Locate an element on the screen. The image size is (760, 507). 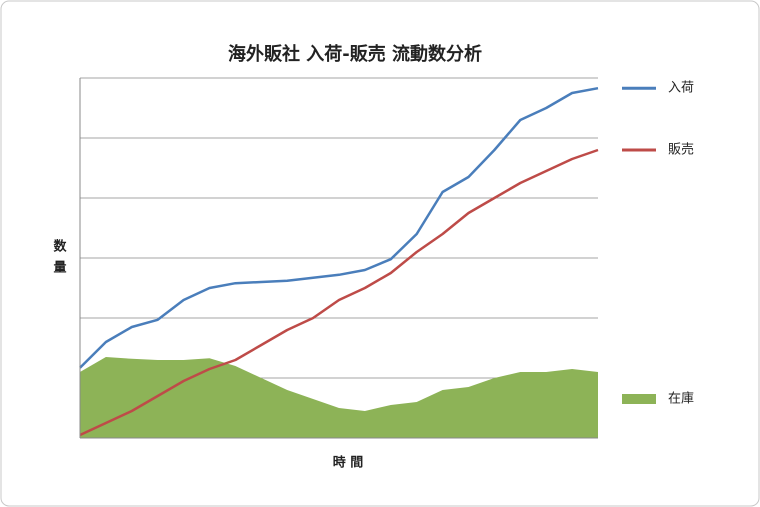
legend-swatch is located at coordinates (639, 399).